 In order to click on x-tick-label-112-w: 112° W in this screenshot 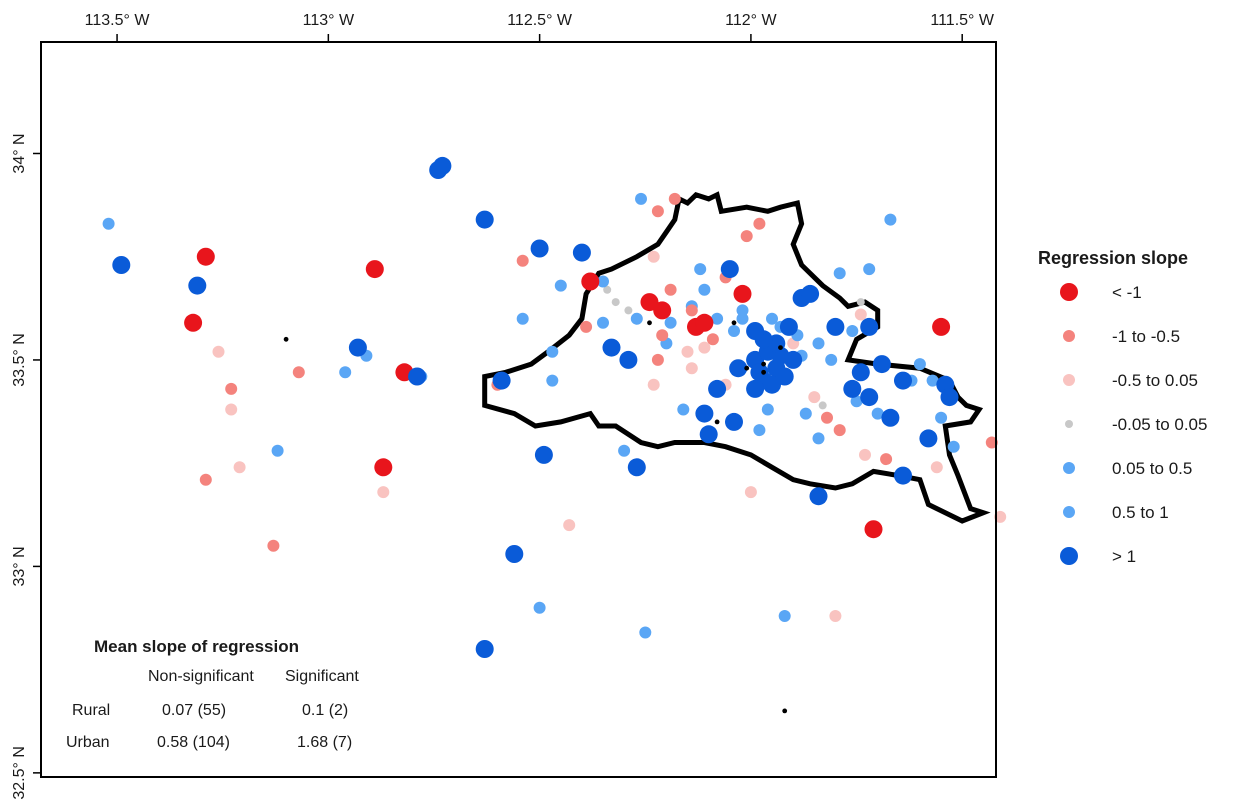, I will do `click(751, 20)`.